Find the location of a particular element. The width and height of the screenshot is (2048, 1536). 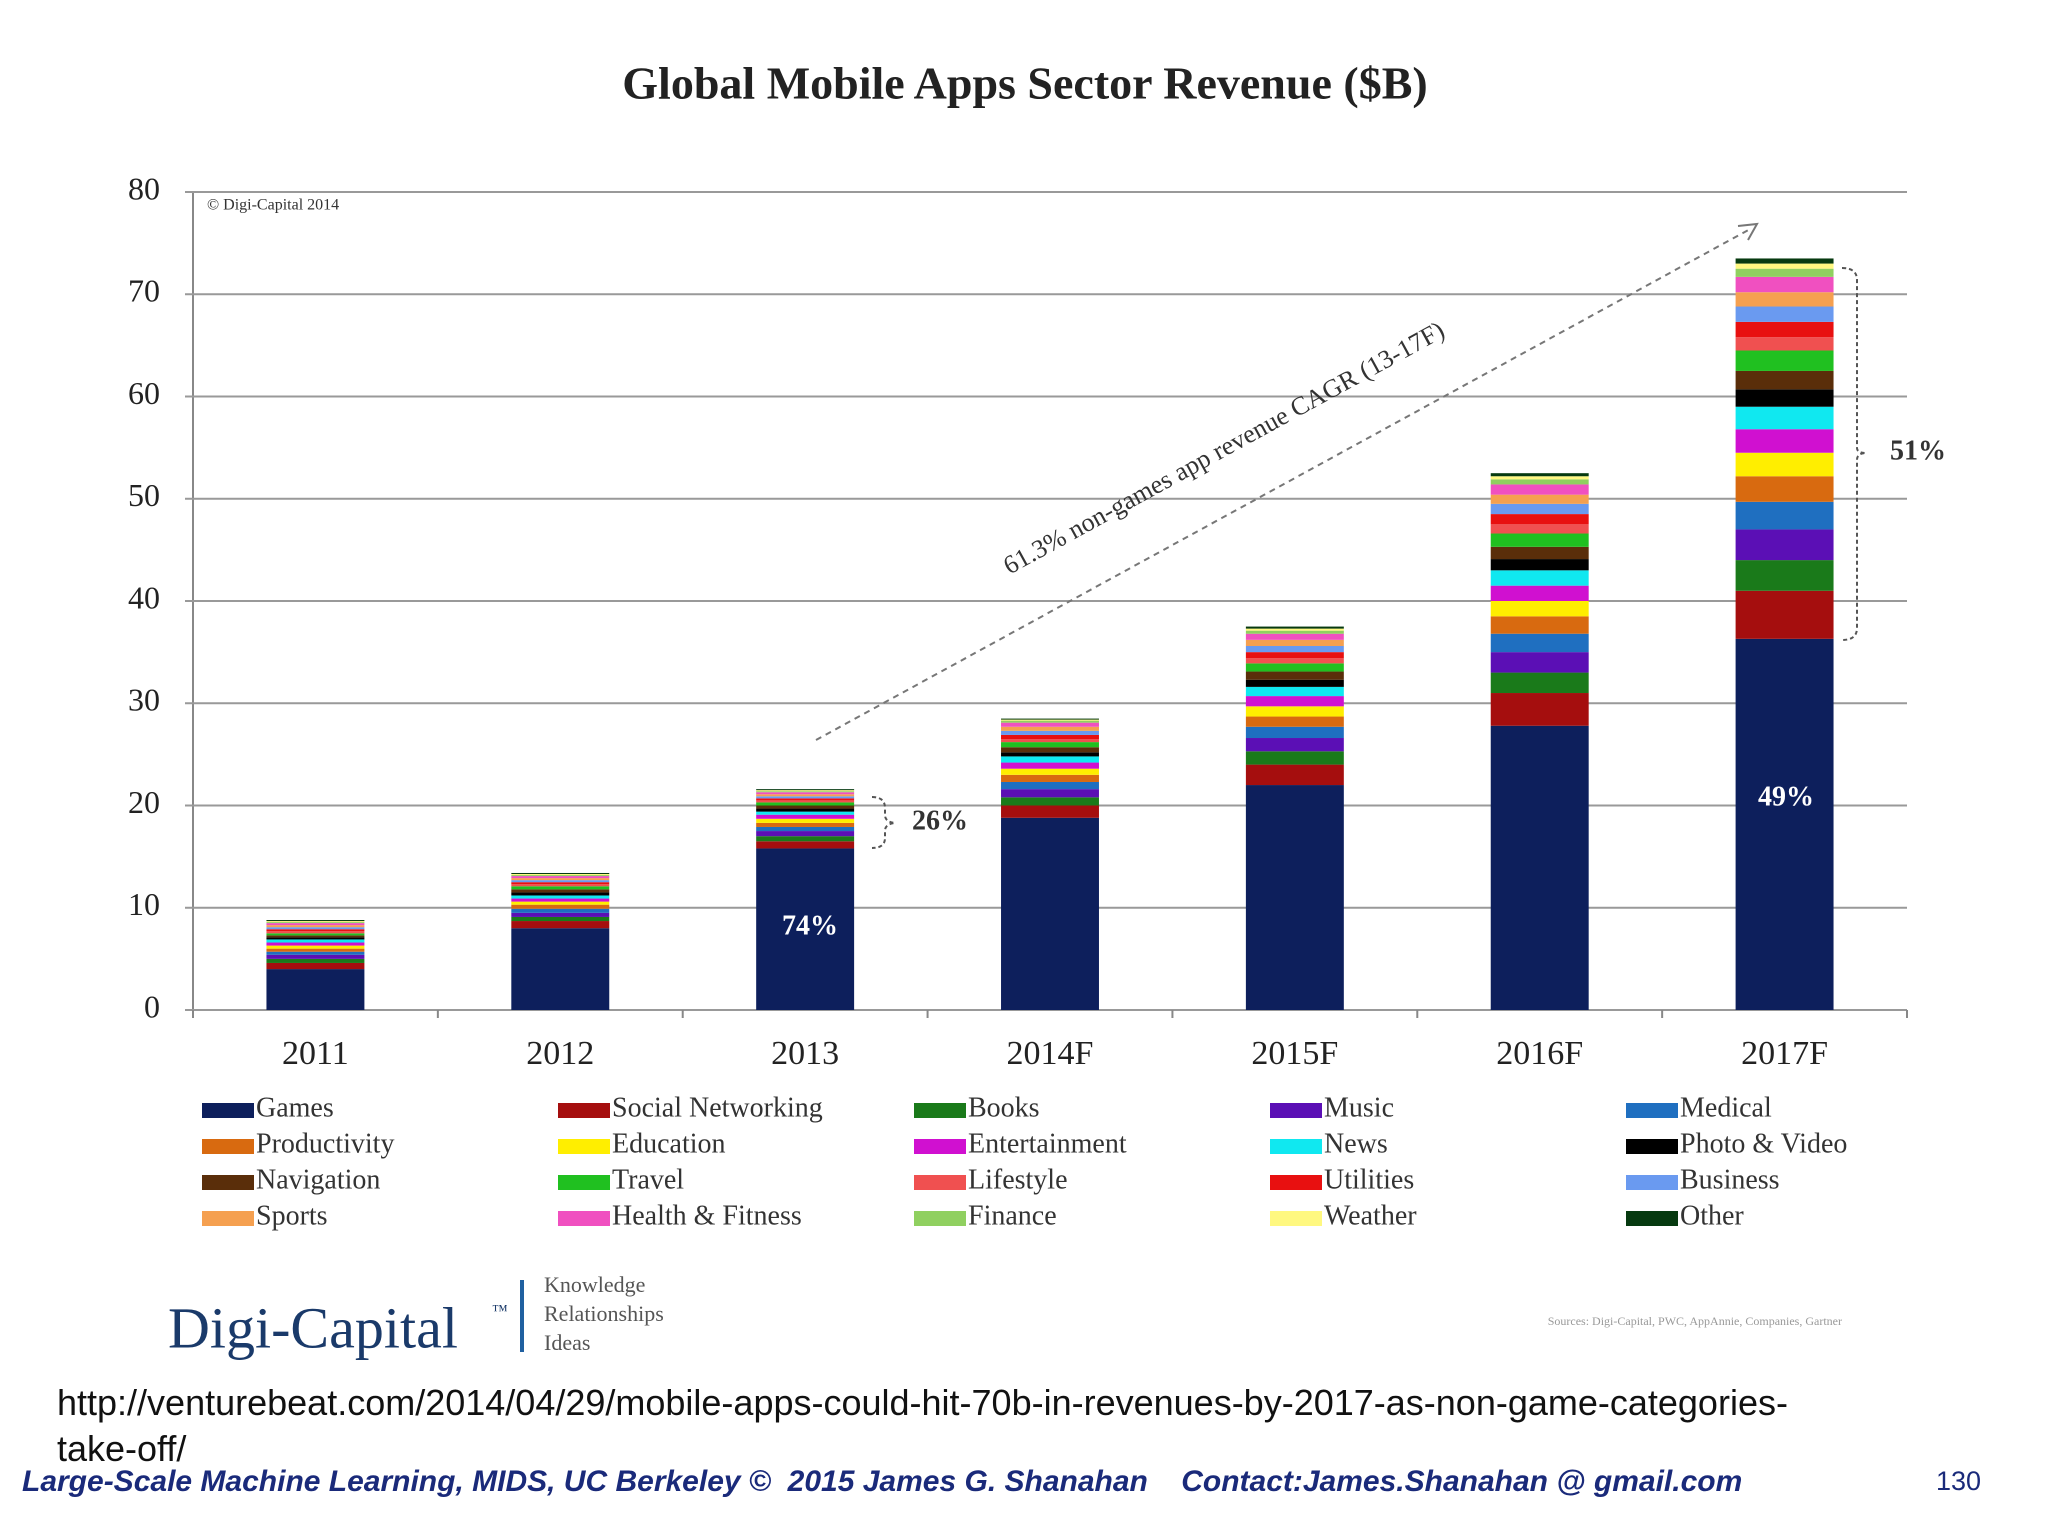

legend-label: Productivity is located at coordinates (325, 1143).